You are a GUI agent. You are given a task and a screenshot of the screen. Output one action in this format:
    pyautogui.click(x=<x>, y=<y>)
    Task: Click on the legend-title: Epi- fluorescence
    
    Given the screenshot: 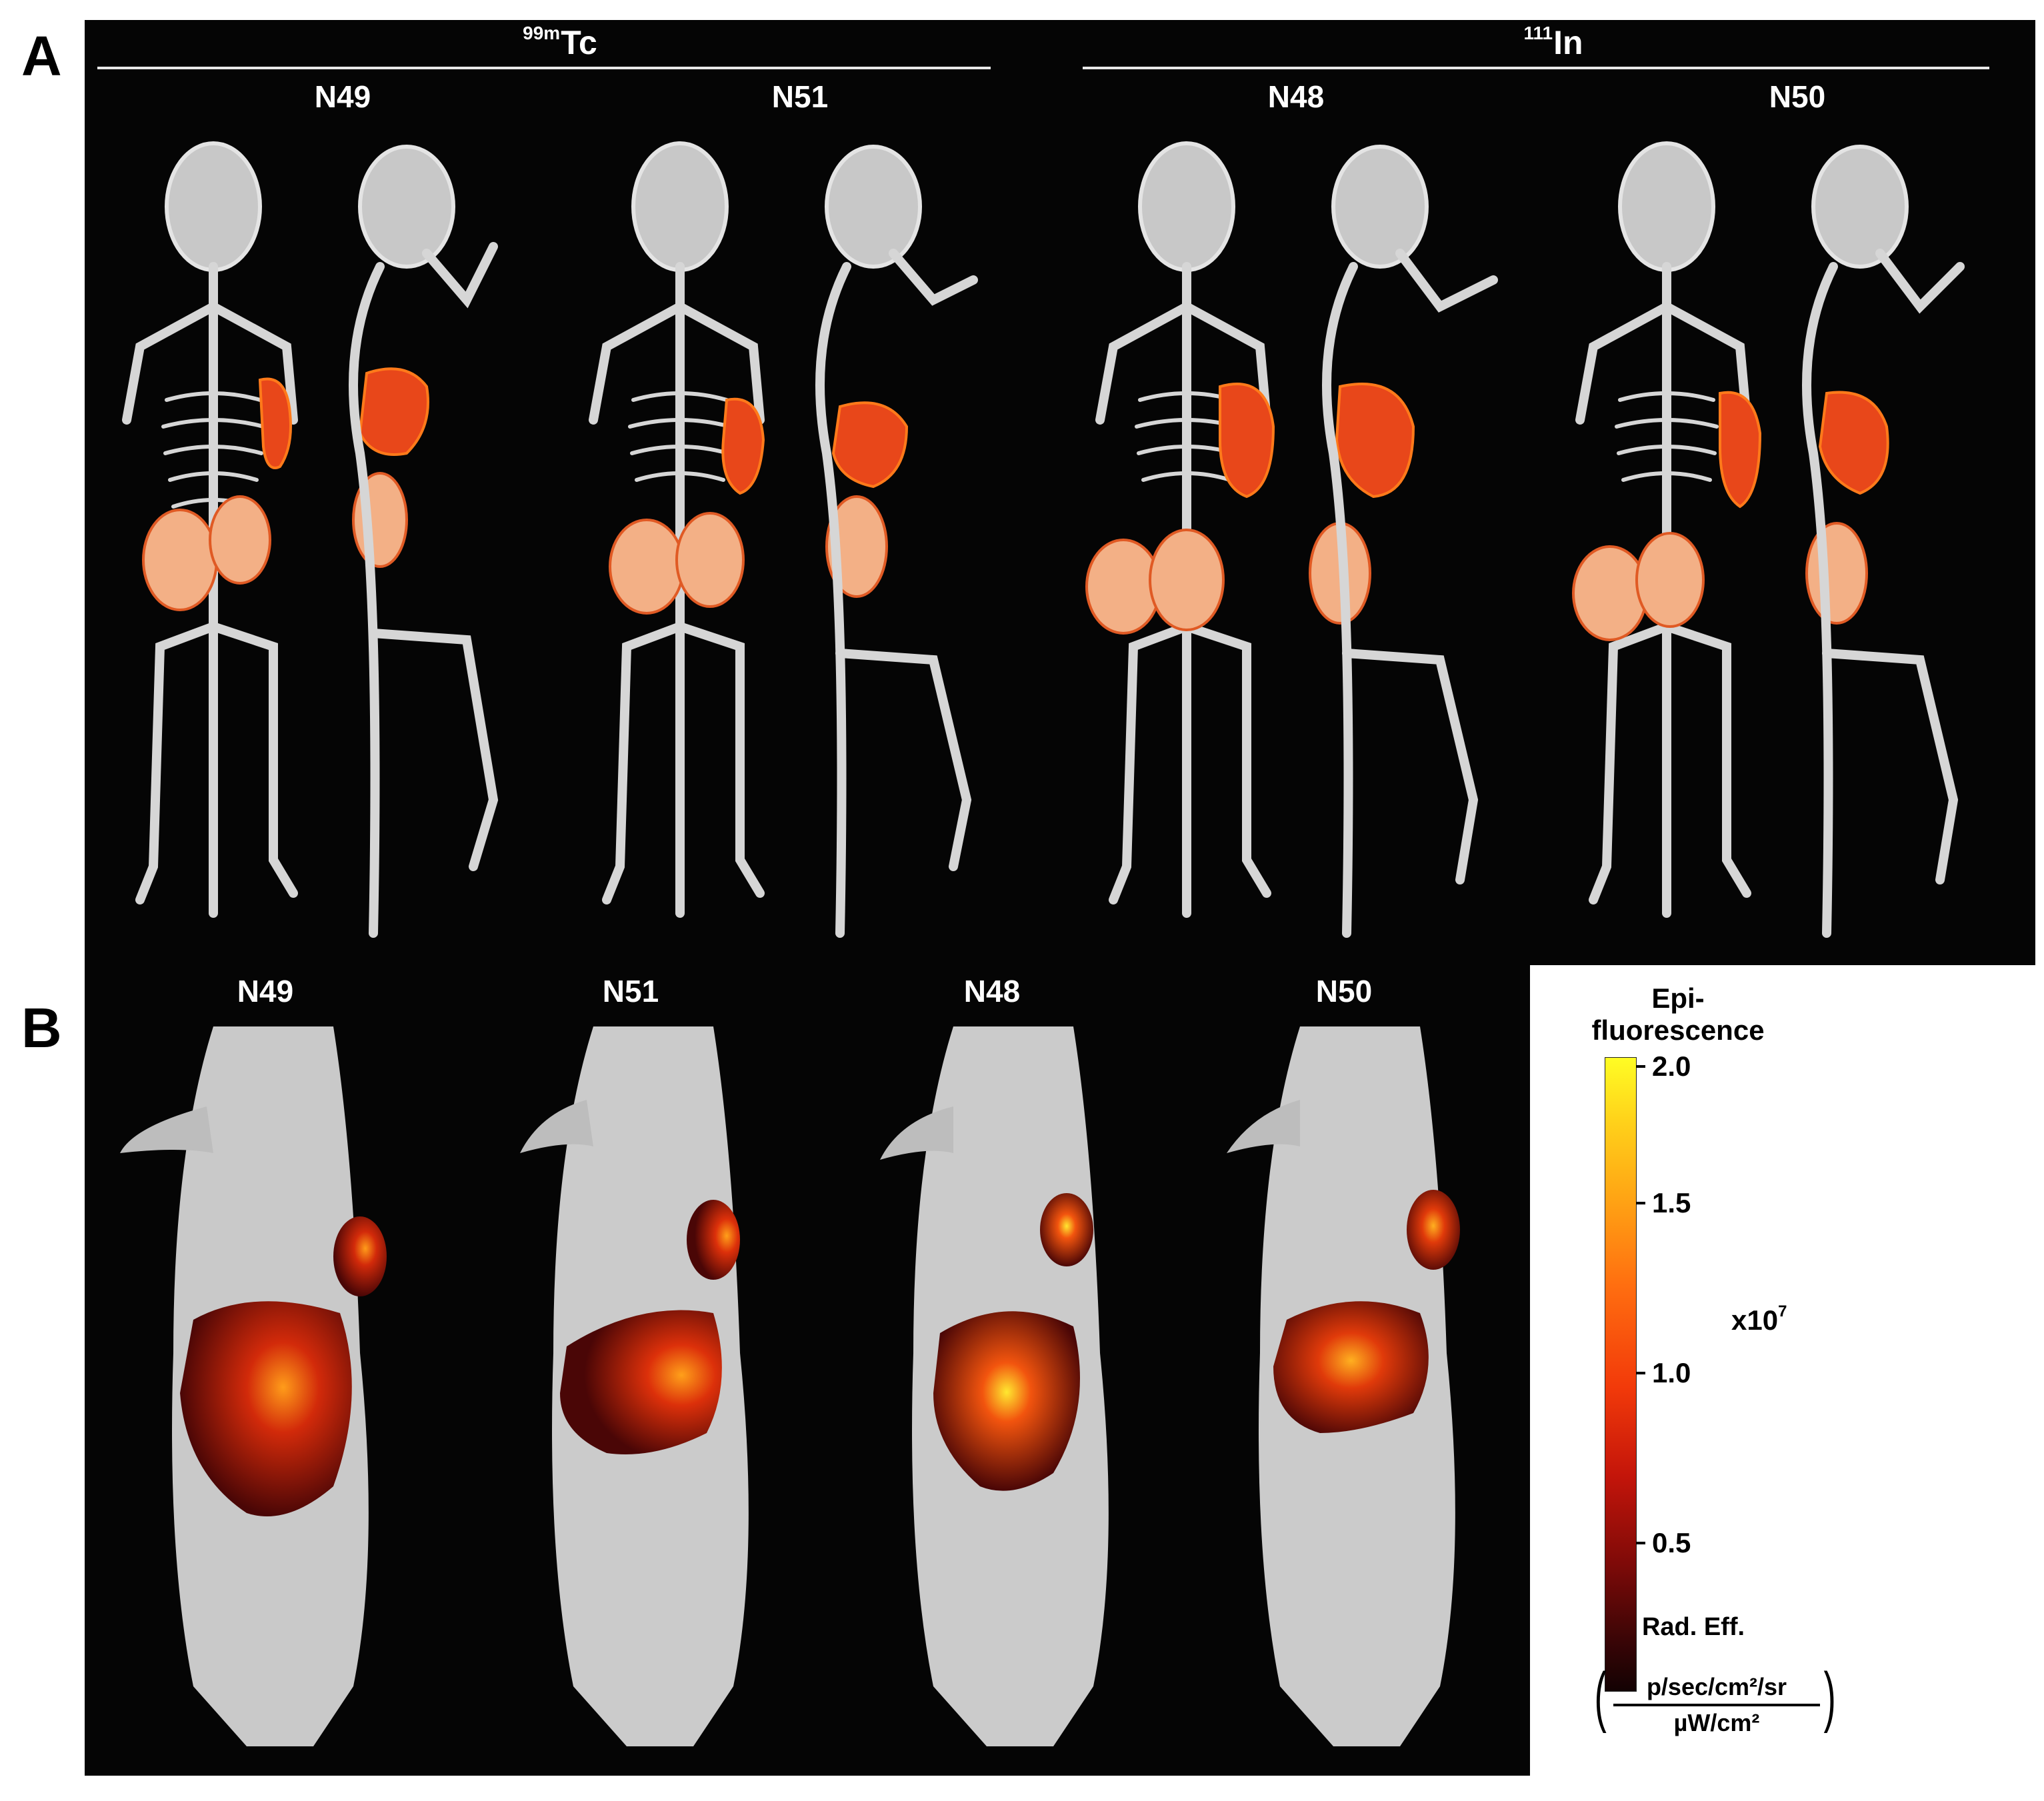 What is the action you would take?
    pyautogui.click(x=1678, y=1014)
    